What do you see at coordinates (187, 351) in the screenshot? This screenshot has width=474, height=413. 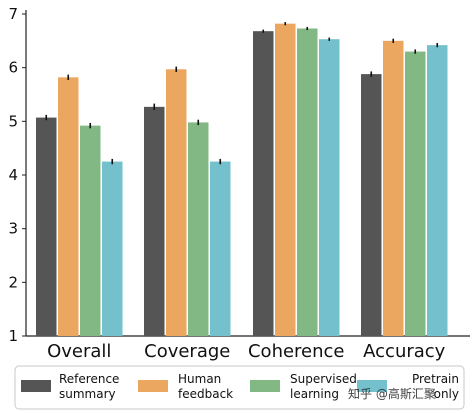 I see `category-label-coverage: Coverage` at bounding box center [187, 351].